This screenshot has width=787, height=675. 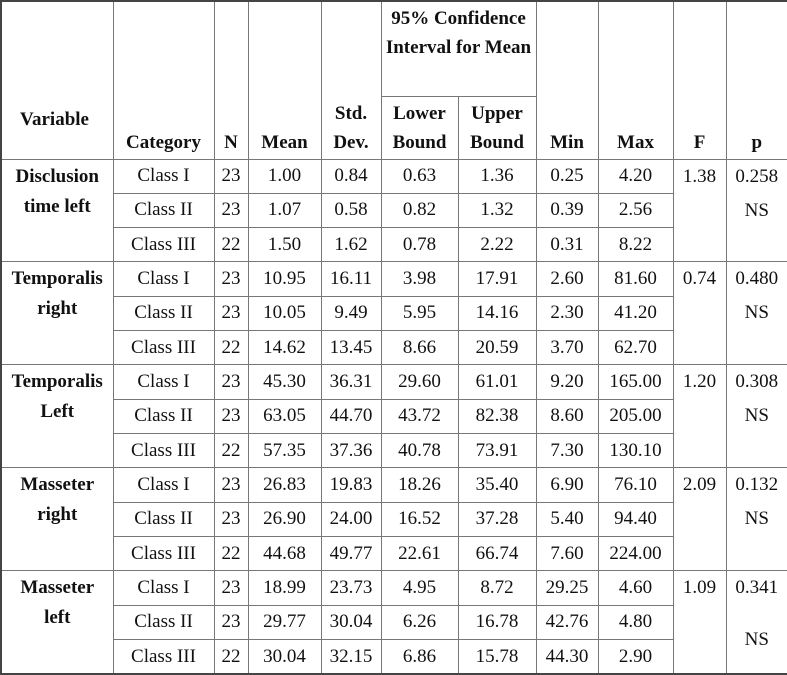 I want to click on data-cell: 0.31, so click(x=567, y=245).